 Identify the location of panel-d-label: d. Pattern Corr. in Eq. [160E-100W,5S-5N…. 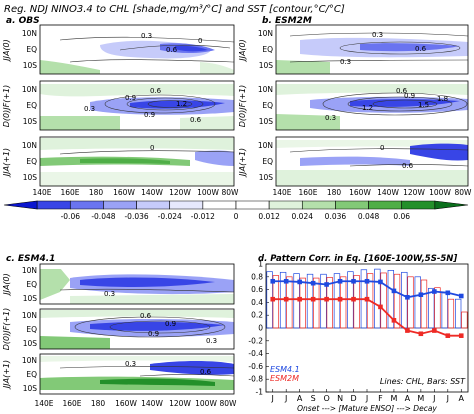
(357, 259).